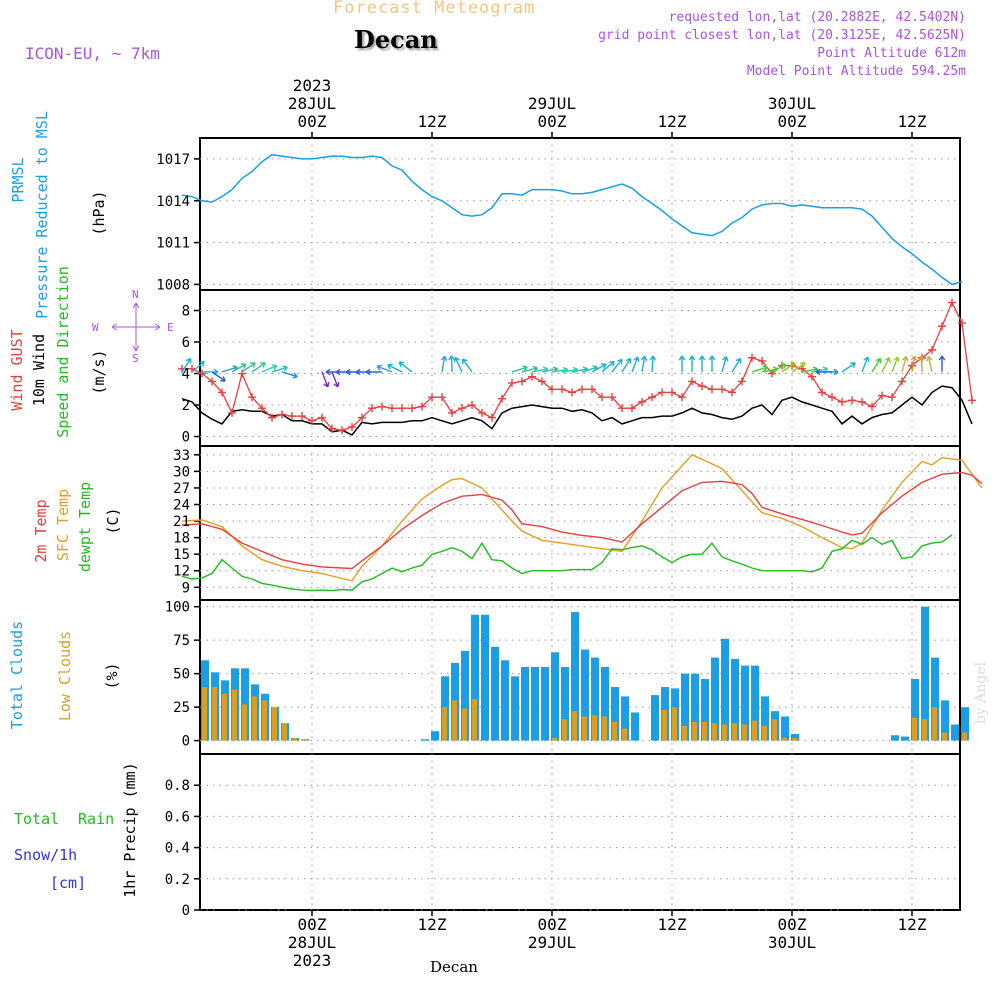 The image size is (1000, 1000). Describe the element at coordinates (65, 676) in the screenshot. I see `low-clouds-label: Low Clouds` at that location.